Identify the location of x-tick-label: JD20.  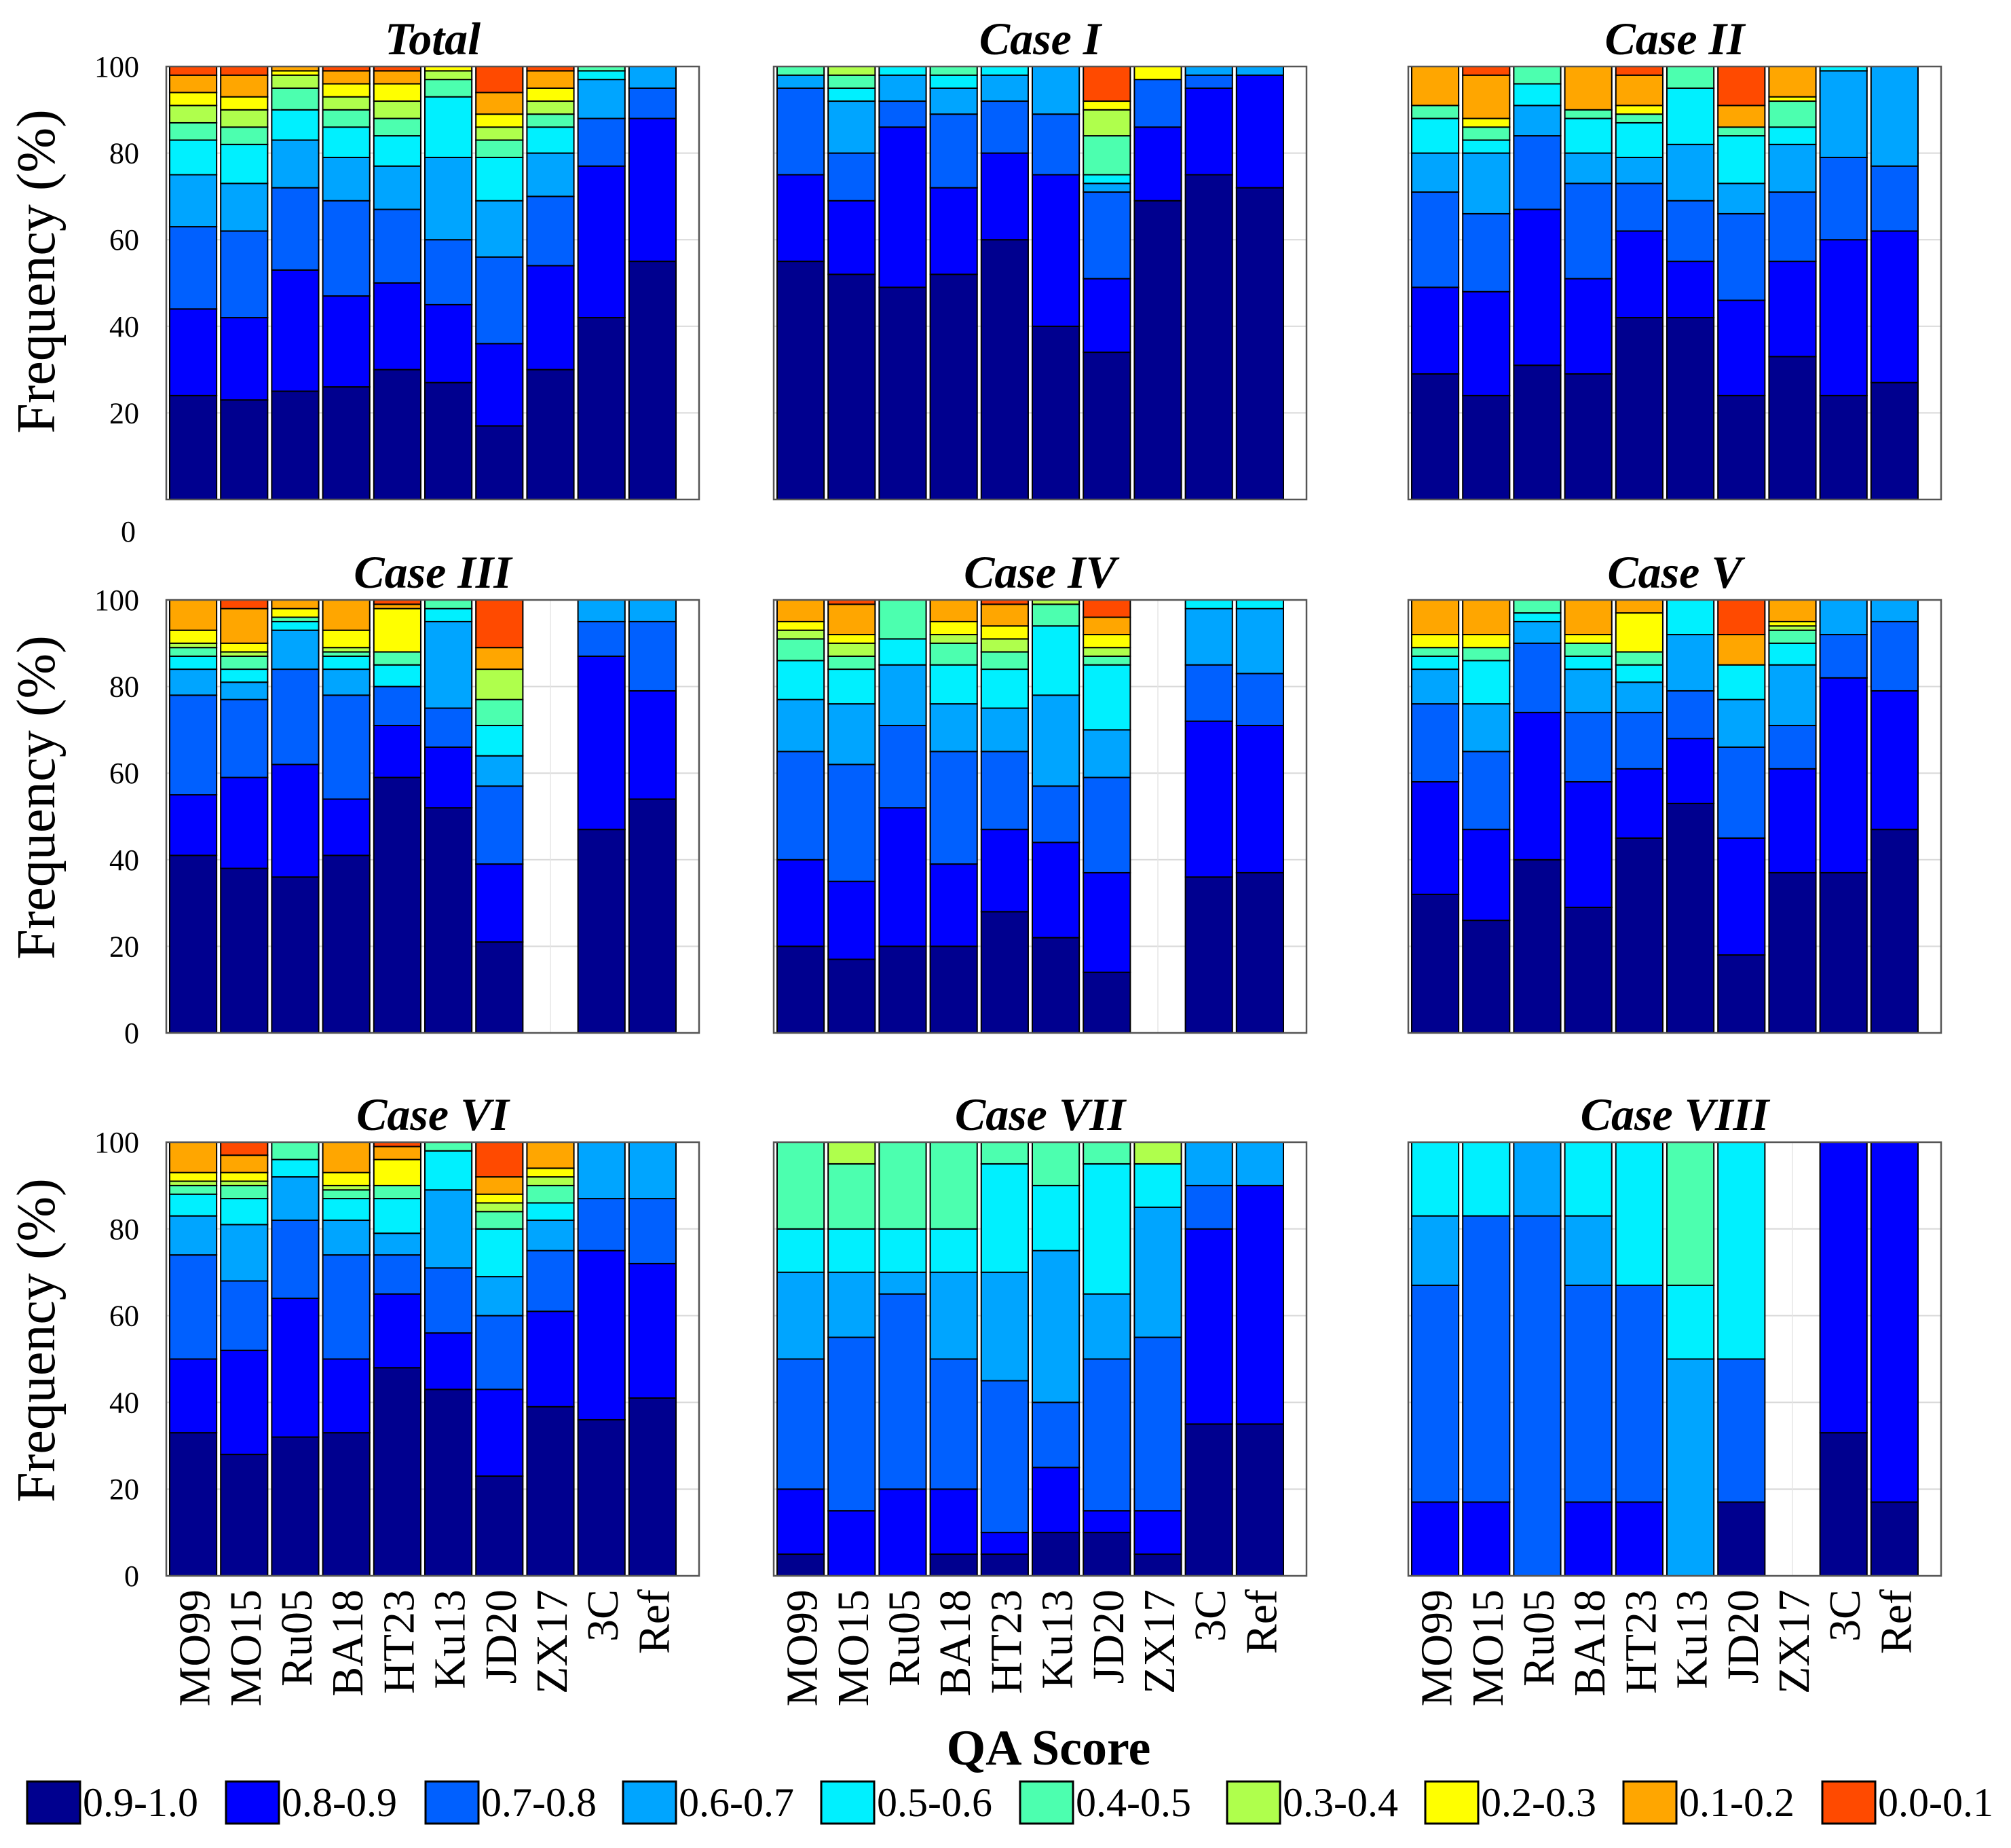
(1108, 1636).